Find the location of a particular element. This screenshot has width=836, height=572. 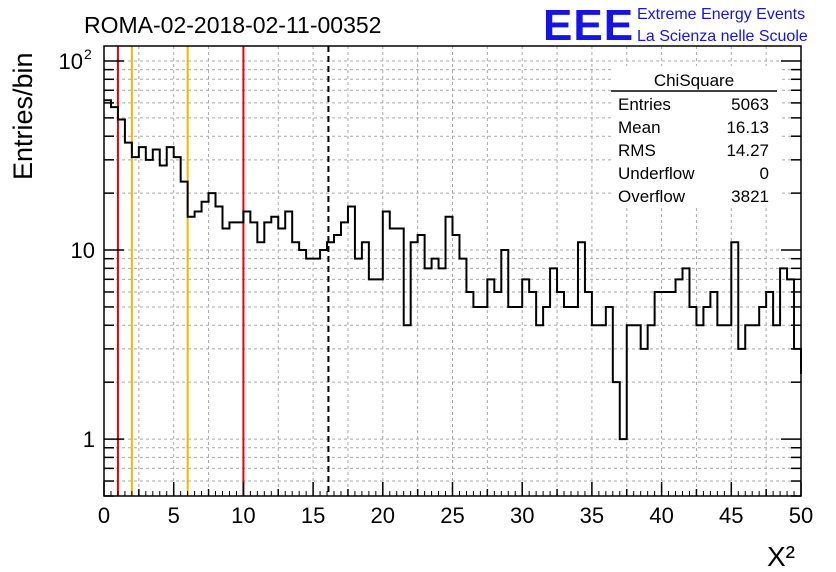

y-tick-exponent: 2 is located at coordinates (88, 54).